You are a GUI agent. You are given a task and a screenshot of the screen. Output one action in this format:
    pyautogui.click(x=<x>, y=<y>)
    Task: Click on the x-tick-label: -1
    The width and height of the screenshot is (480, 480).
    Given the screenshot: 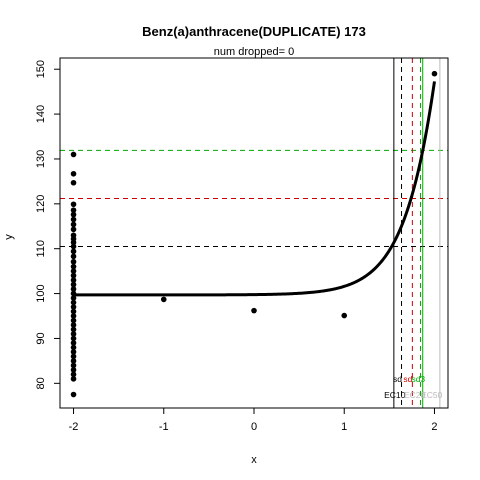 What is the action you would take?
    pyautogui.click(x=164, y=427)
    